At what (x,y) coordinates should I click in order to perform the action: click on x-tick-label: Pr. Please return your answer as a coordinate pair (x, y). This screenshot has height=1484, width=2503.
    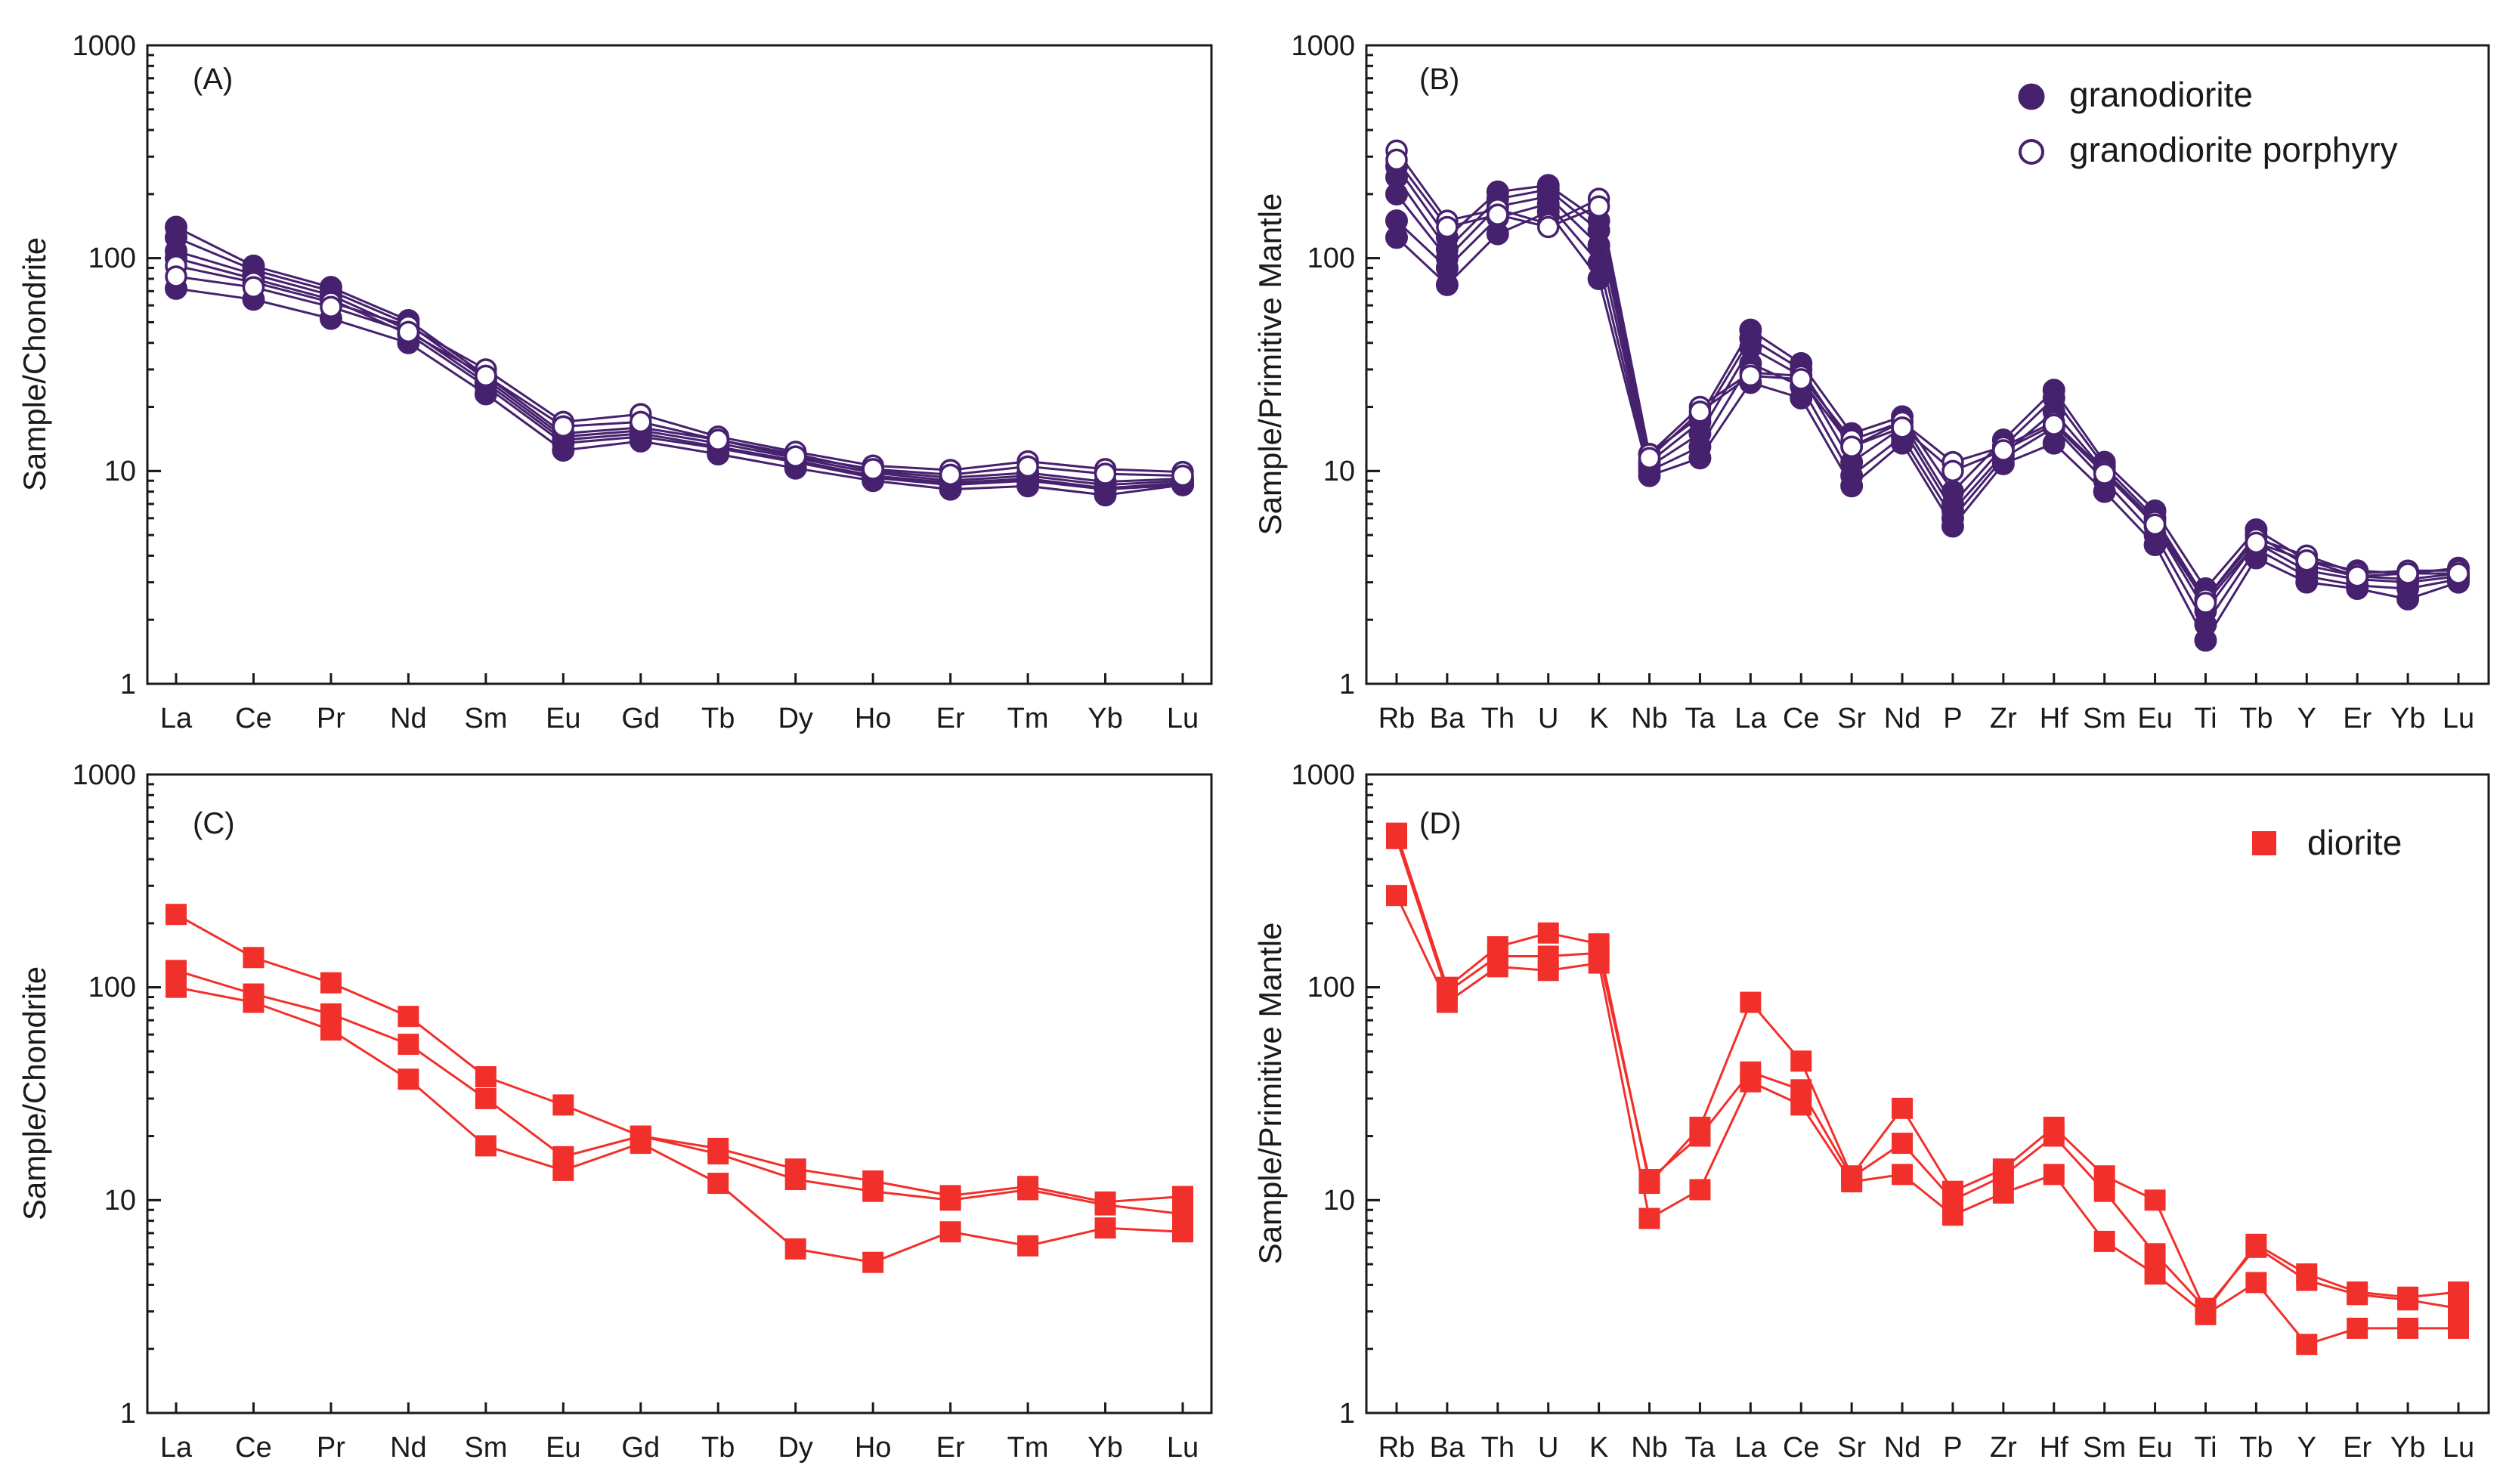
    Looking at the image, I should click on (331, 719).